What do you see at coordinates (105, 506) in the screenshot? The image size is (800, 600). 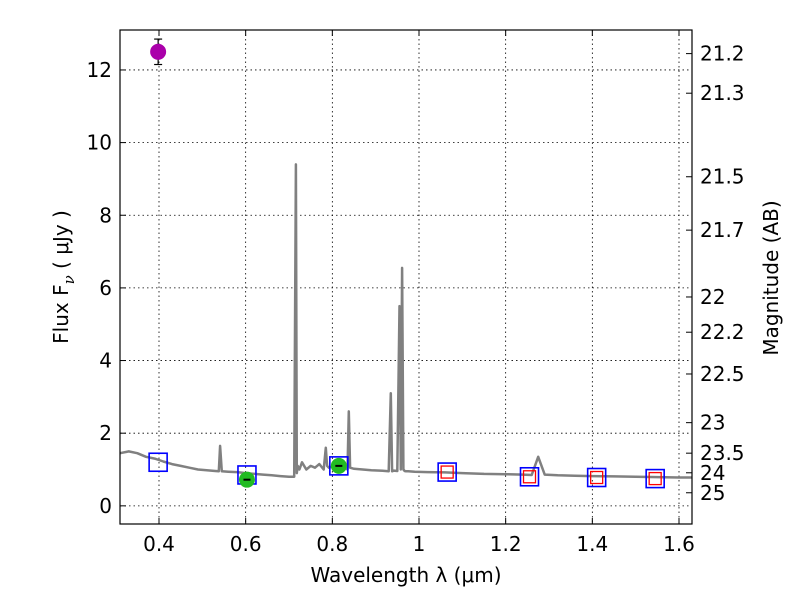 I see `y-tick-label: 0` at bounding box center [105, 506].